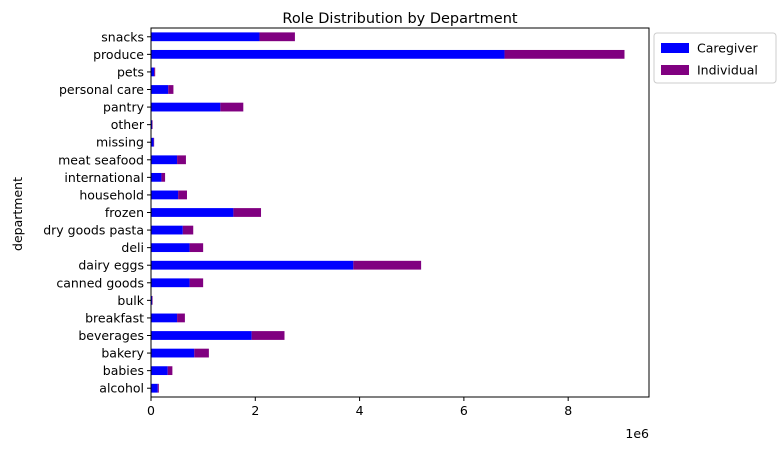  What do you see at coordinates (186, 107) in the screenshot?
I see `bar-caregiver-pantry` at bounding box center [186, 107].